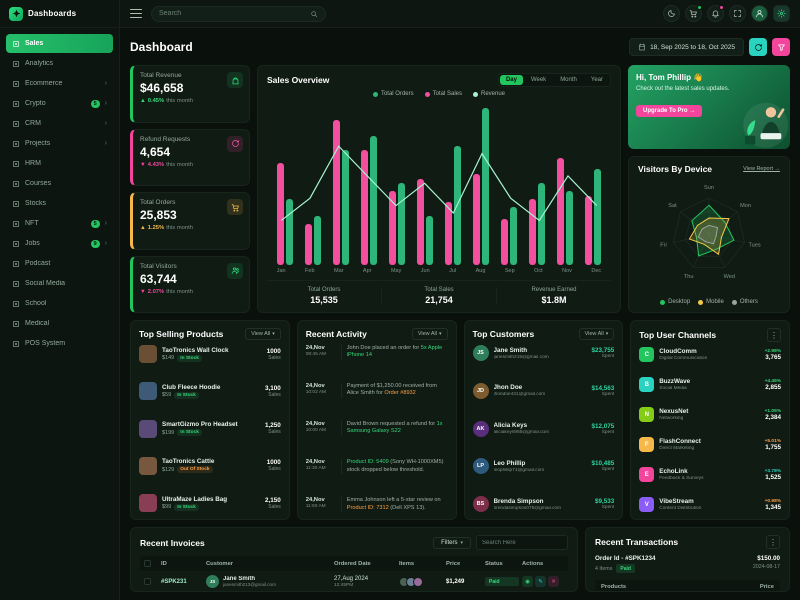 This screenshot has width=800, height=600. What do you see at coordinates (190, 157) in the screenshot?
I see `stat-card-refund-requests: Refund Requests 4,654 ▼ 4.43% this month` at bounding box center [190, 157].